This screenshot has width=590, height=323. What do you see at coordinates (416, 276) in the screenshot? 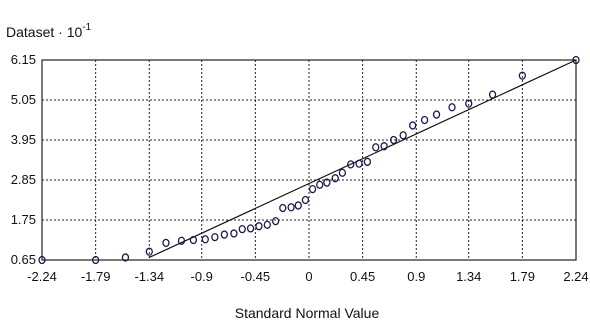
I see `x-tick-label: 0.9` at bounding box center [416, 276].